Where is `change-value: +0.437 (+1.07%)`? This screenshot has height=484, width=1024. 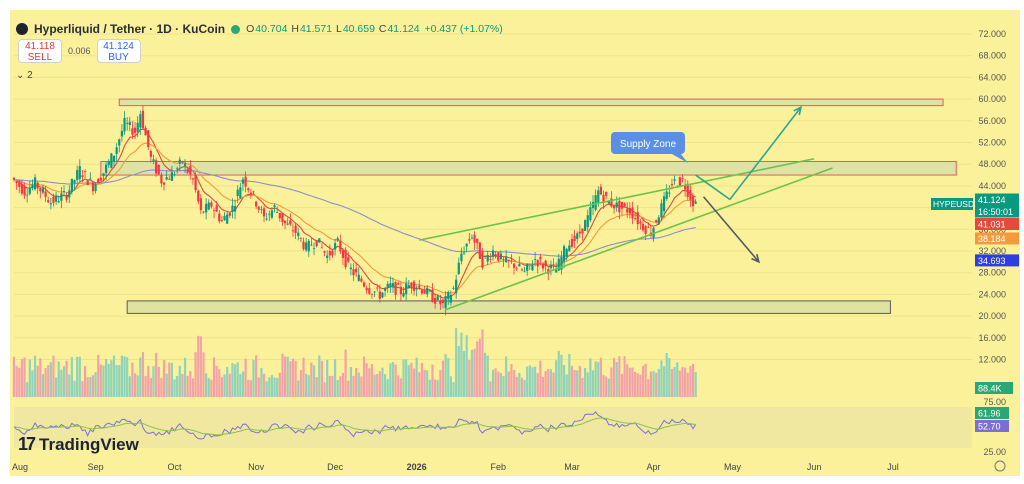
change-value: +0.437 (+1.07%) is located at coordinates (463, 29).